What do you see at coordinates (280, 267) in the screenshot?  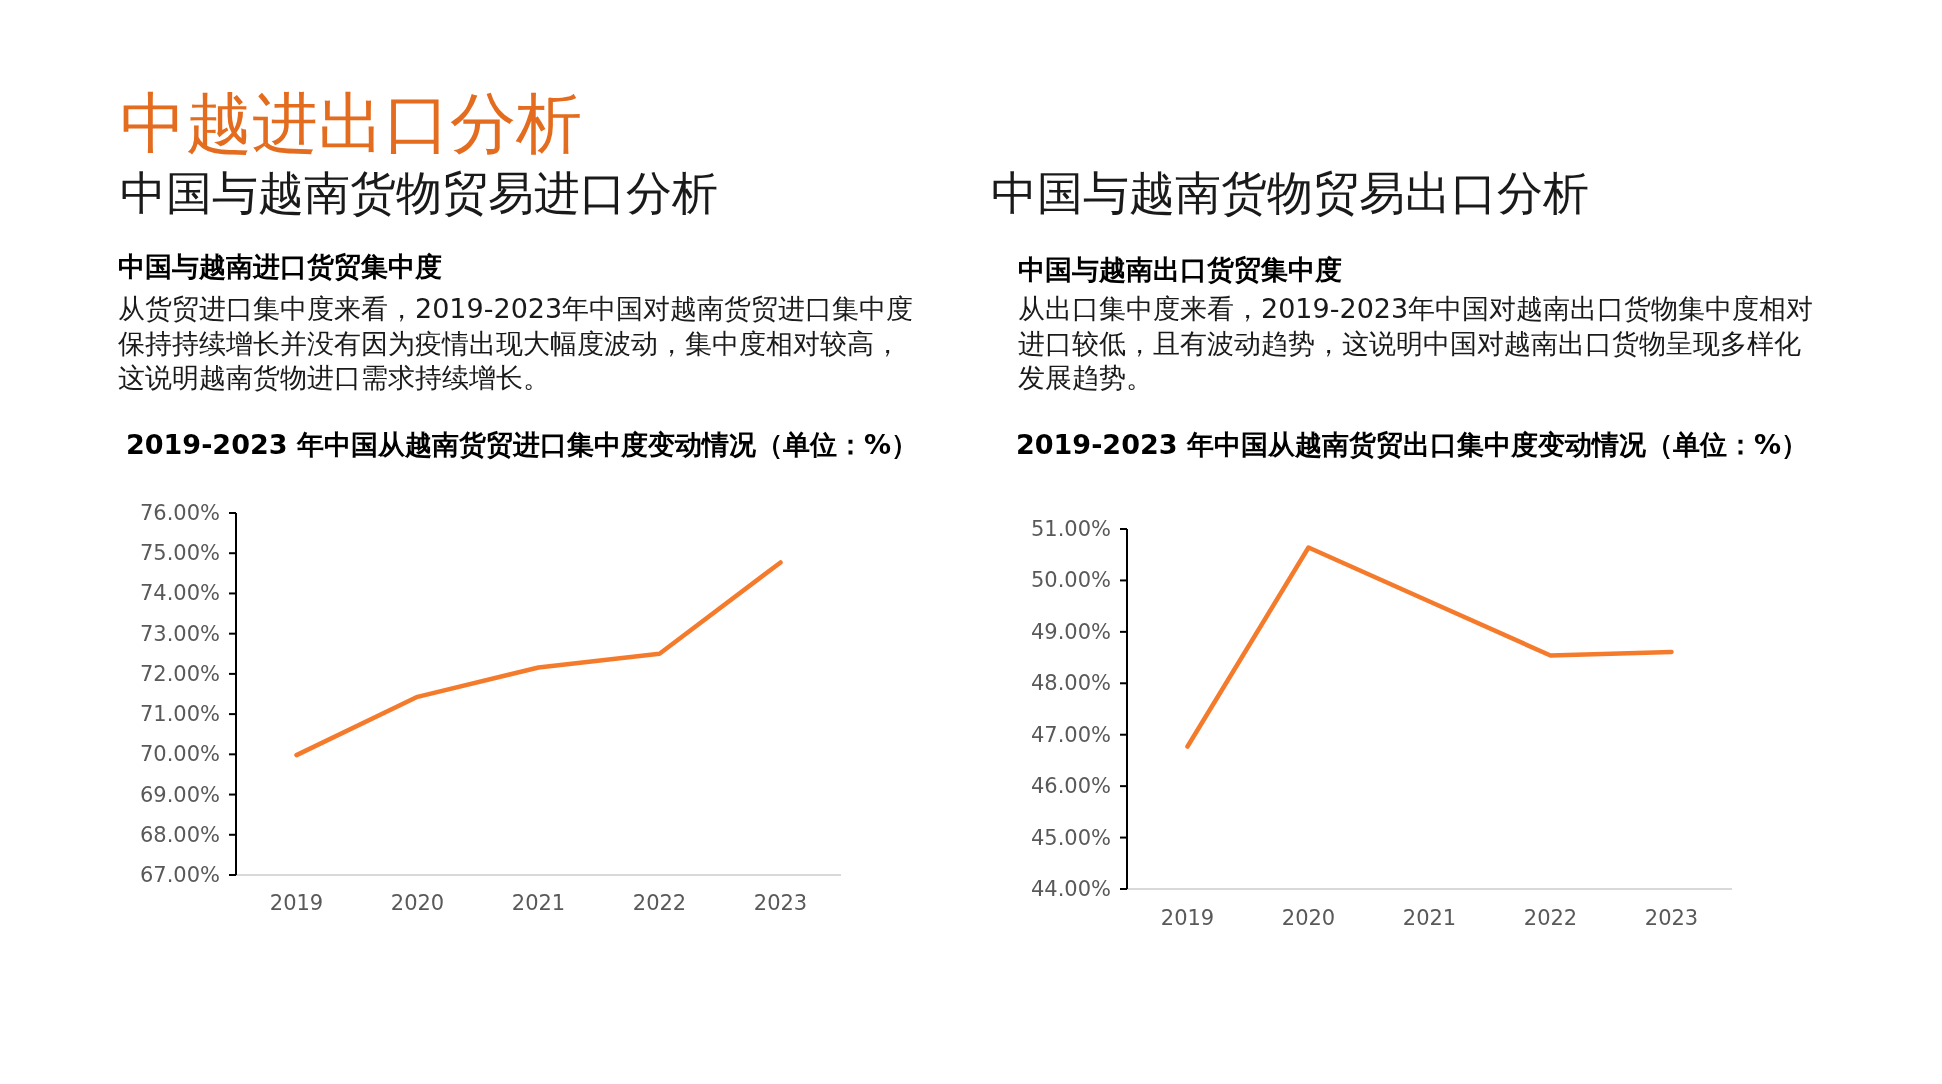 I see `text: 中国与越南进口货贸集中度` at bounding box center [280, 267].